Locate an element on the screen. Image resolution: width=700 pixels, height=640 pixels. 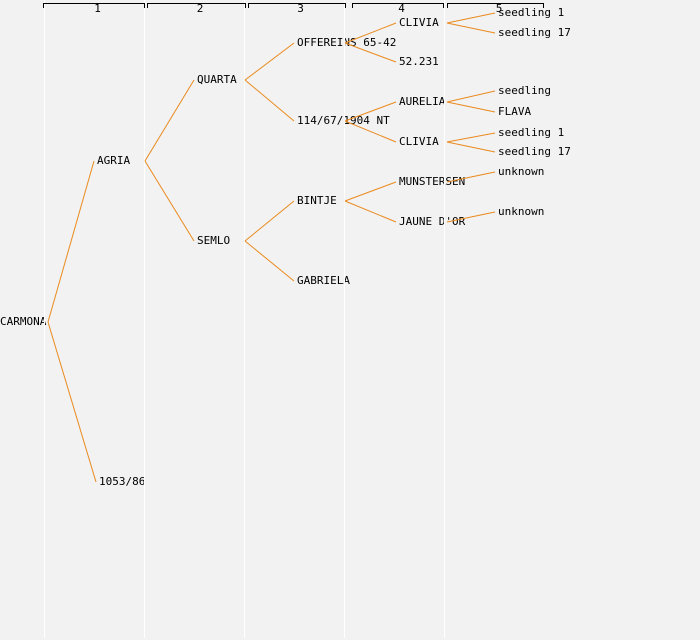
tree-node-label-1053-86: 1053/86 is located at coordinates (122, 481).